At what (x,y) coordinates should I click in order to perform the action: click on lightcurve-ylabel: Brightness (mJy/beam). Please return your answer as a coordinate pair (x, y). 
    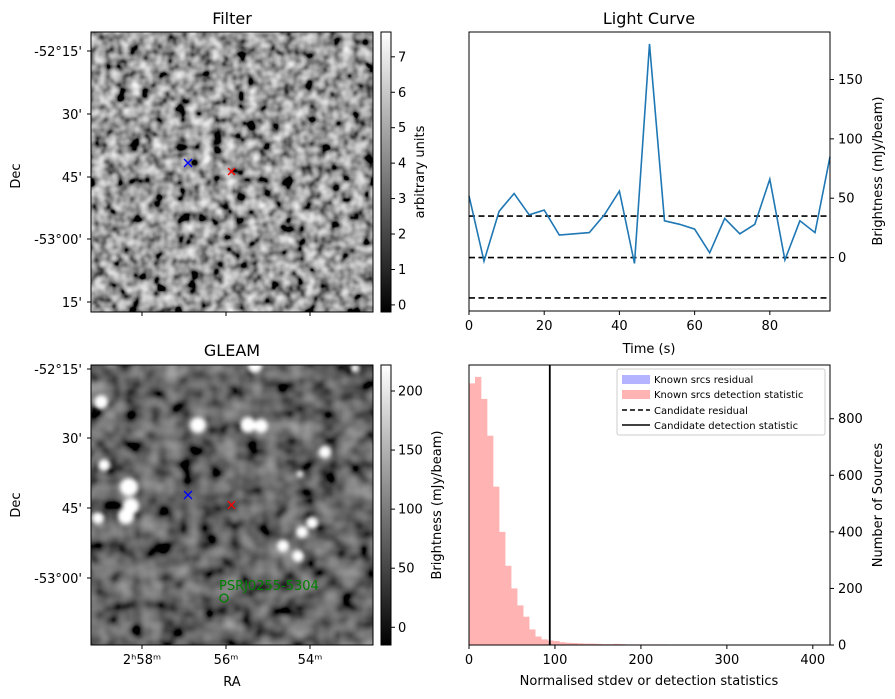
    Looking at the image, I should click on (878, 171).